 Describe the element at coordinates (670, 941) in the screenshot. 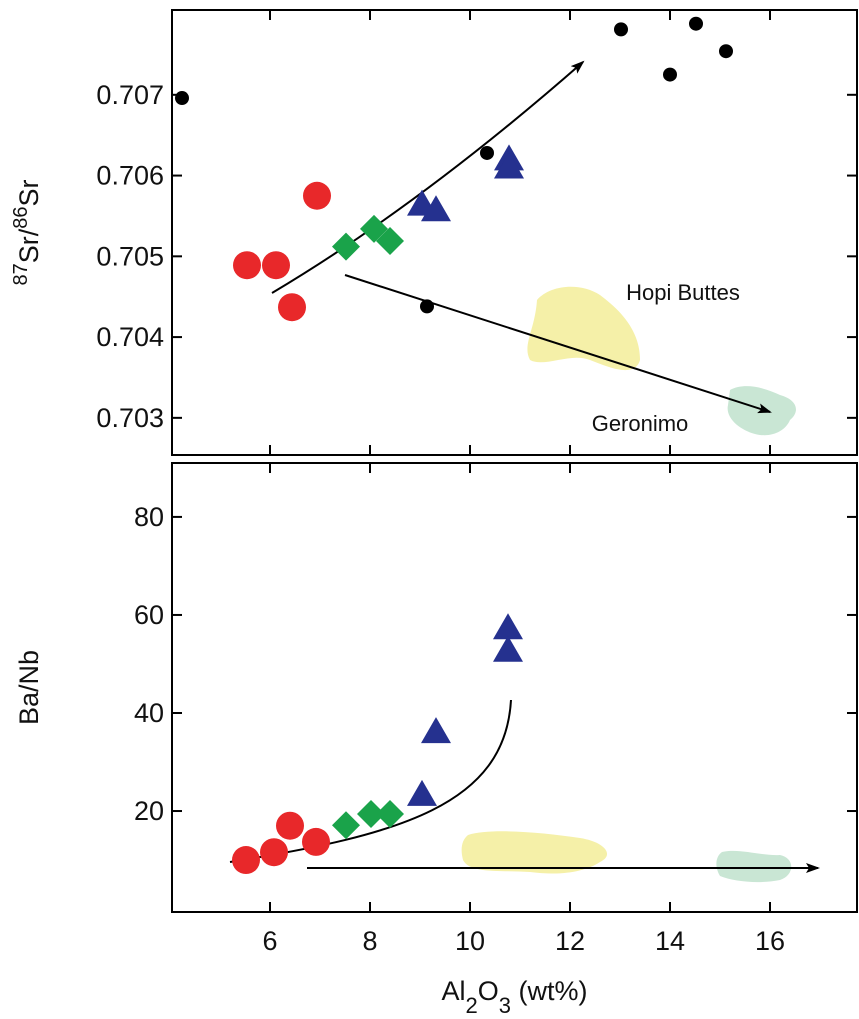

I see `x-tick-label: 14` at that location.